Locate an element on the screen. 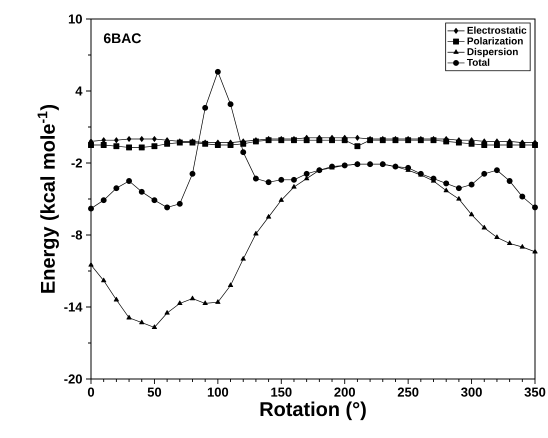  x-tick-label: 50 is located at coordinates (155, 392).